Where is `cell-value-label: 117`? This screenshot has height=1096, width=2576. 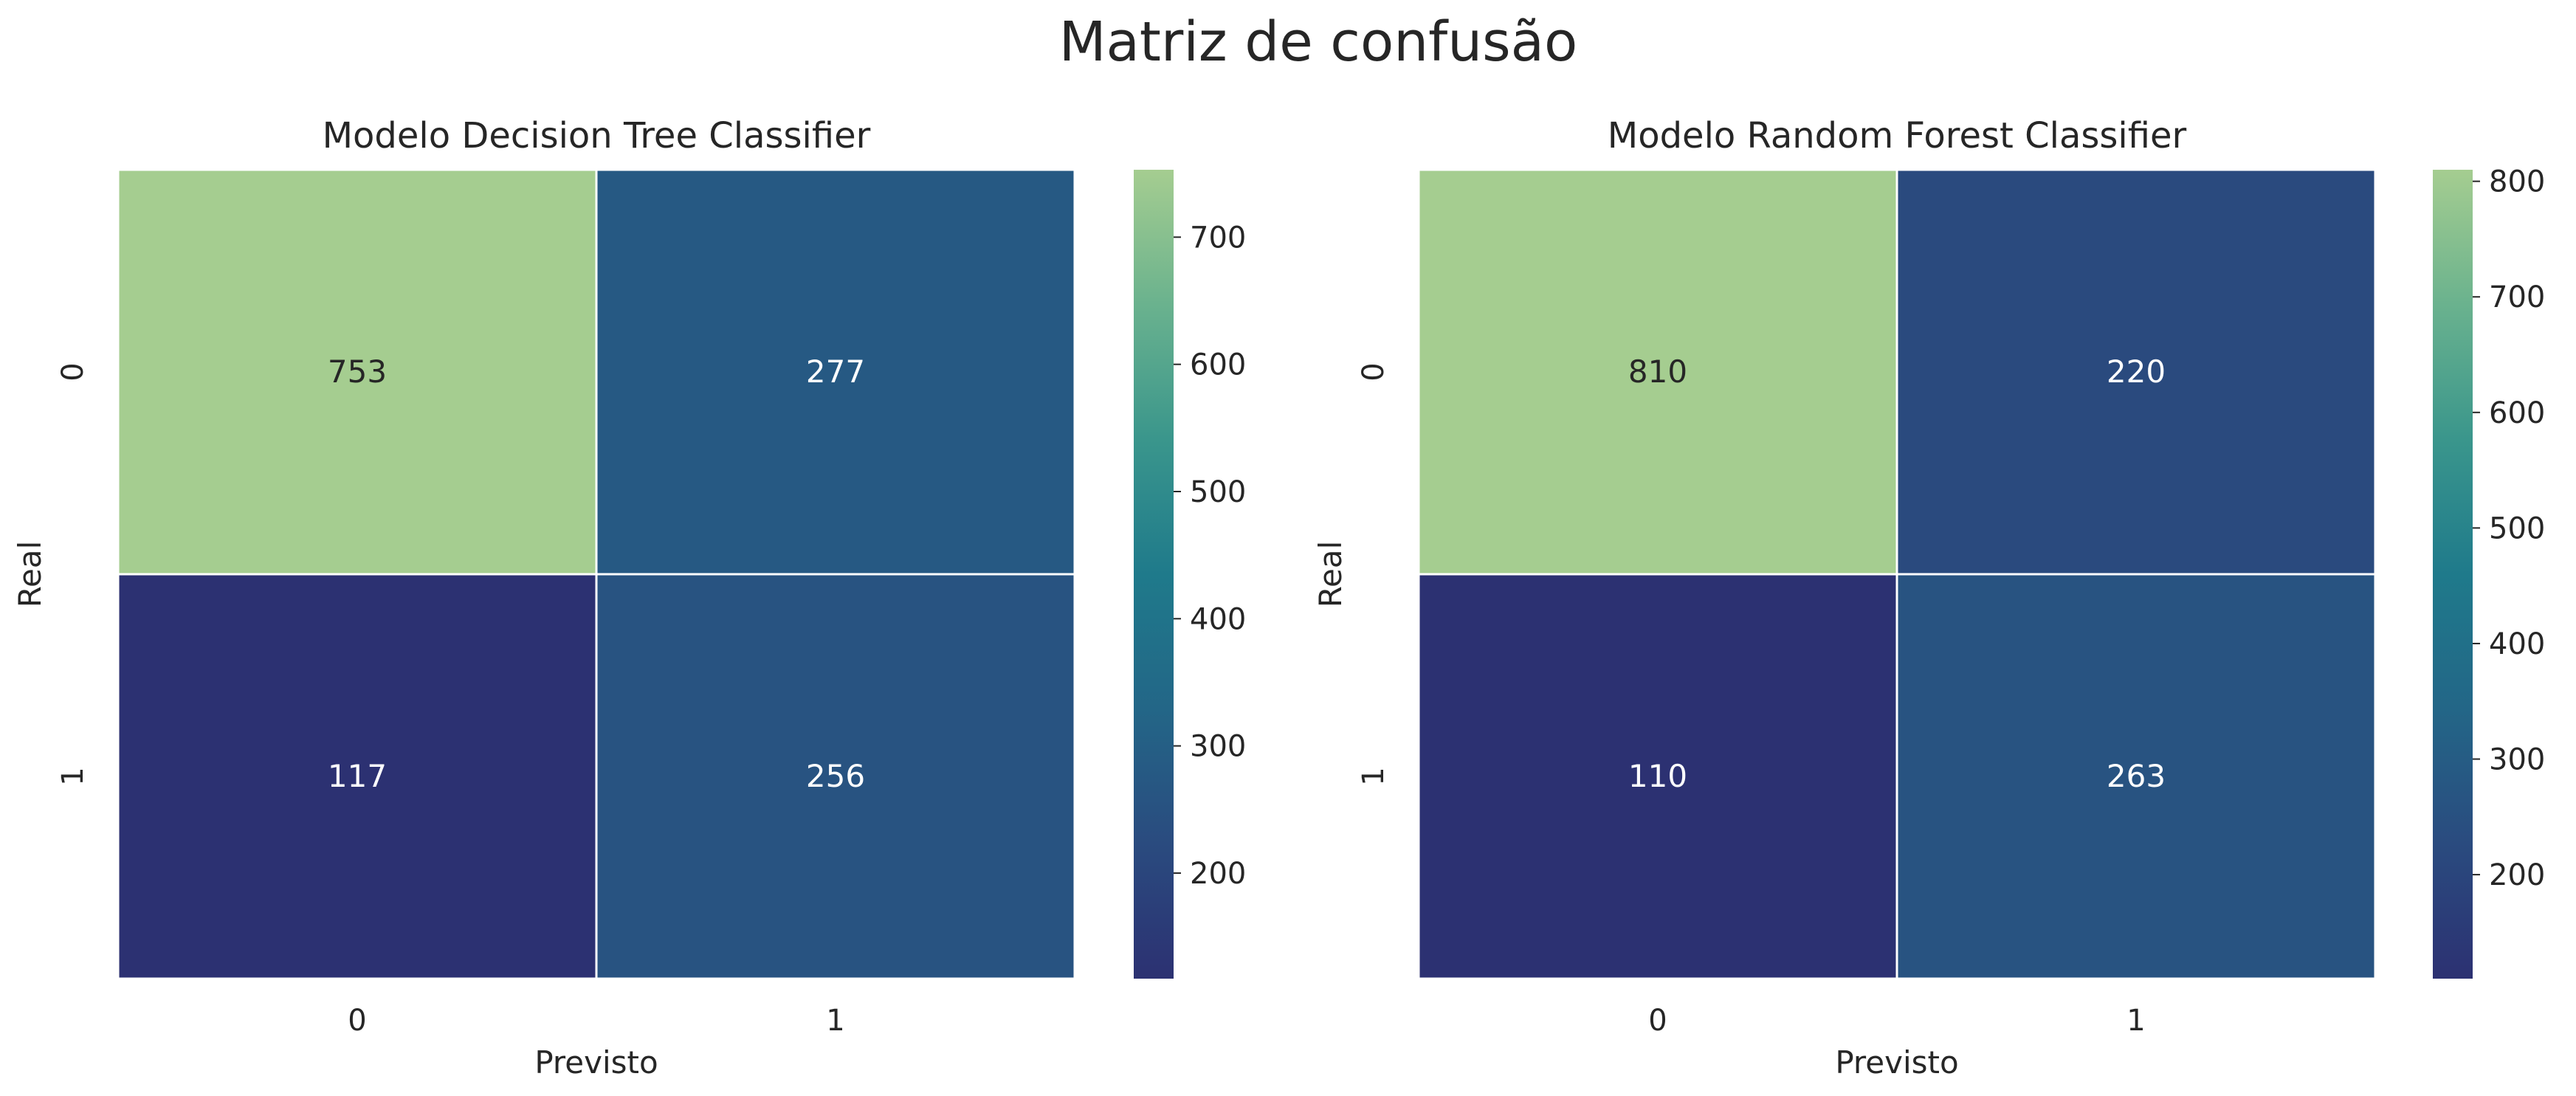 cell-value-label: 117 is located at coordinates (358, 776).